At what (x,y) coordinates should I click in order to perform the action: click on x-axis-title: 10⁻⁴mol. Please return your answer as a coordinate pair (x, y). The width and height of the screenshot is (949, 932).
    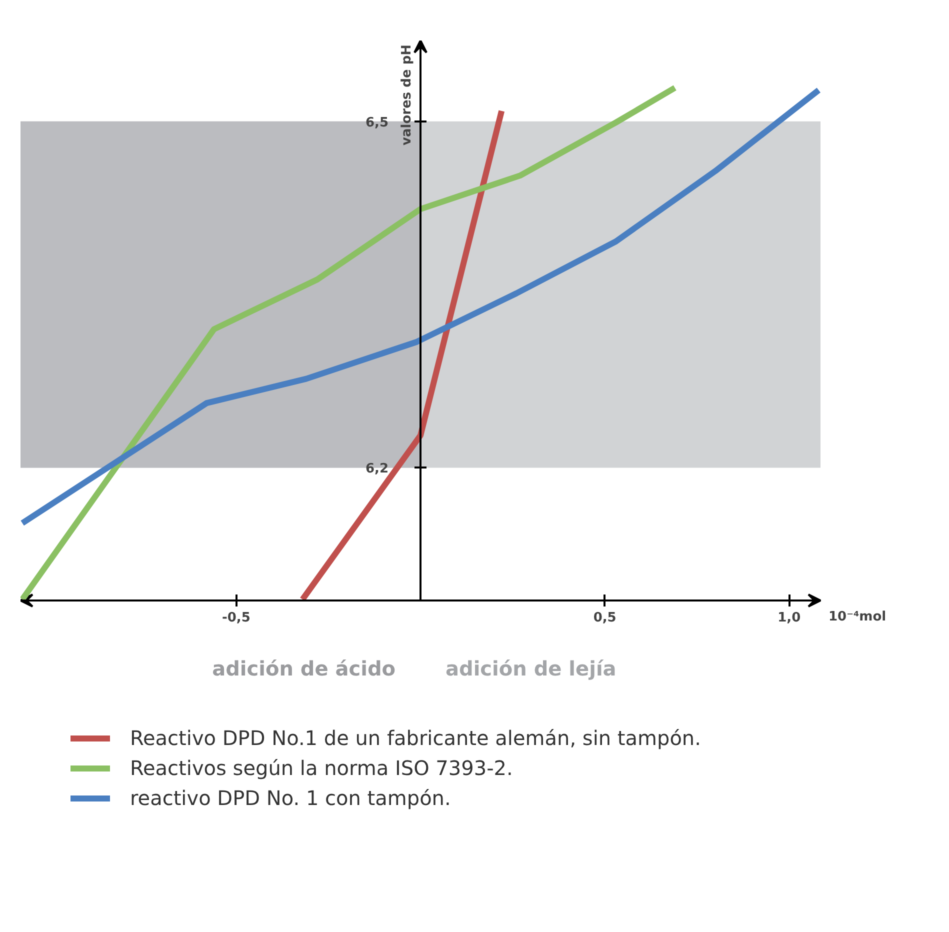
    Looking at the image, I should click on (857, 617).